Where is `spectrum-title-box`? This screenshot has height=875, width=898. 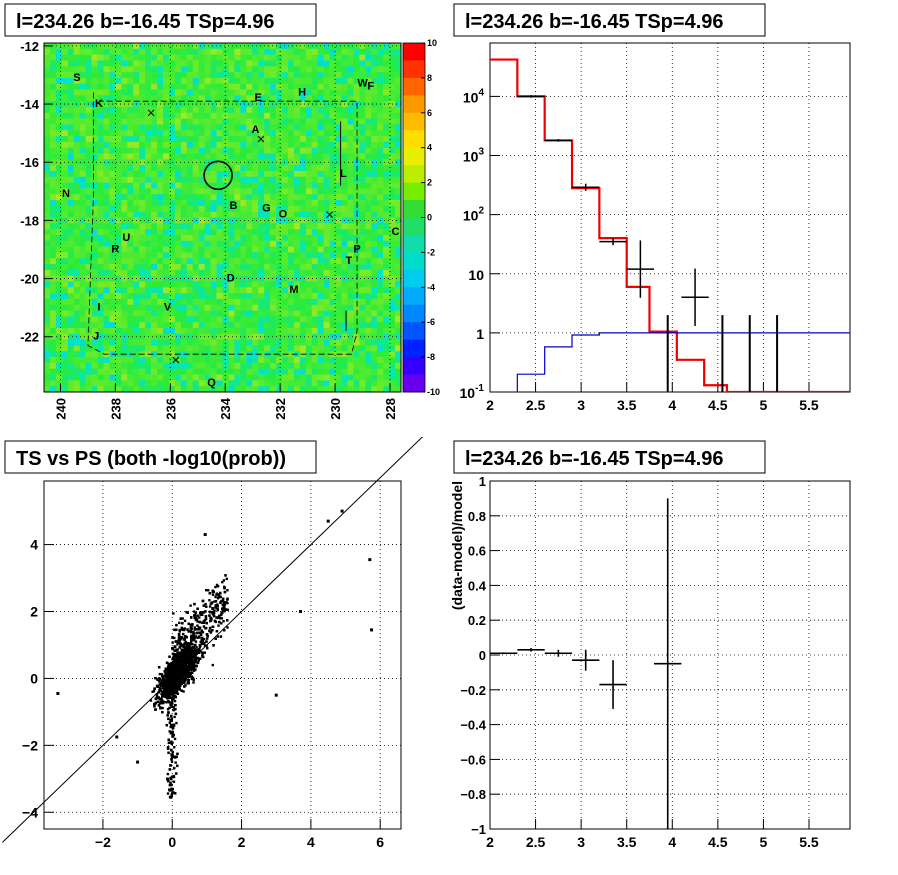 spectrum-title-box is located at coordinates (609, 20).